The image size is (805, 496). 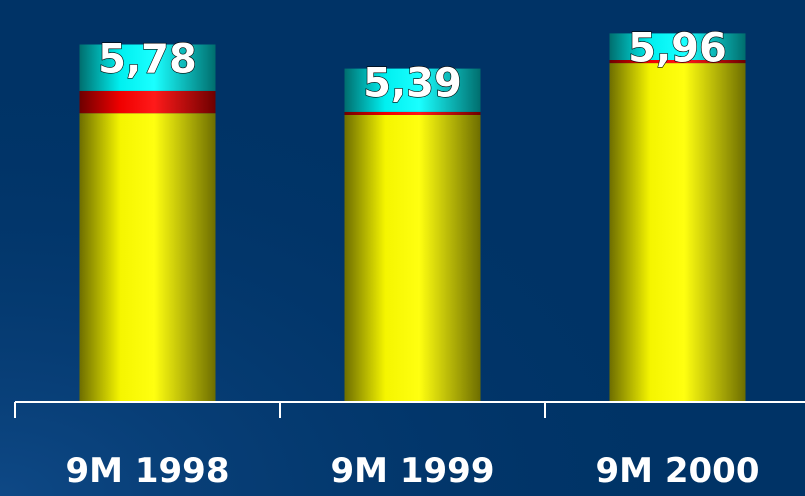 I want to click on x-axis, so click(x=409, y=409).